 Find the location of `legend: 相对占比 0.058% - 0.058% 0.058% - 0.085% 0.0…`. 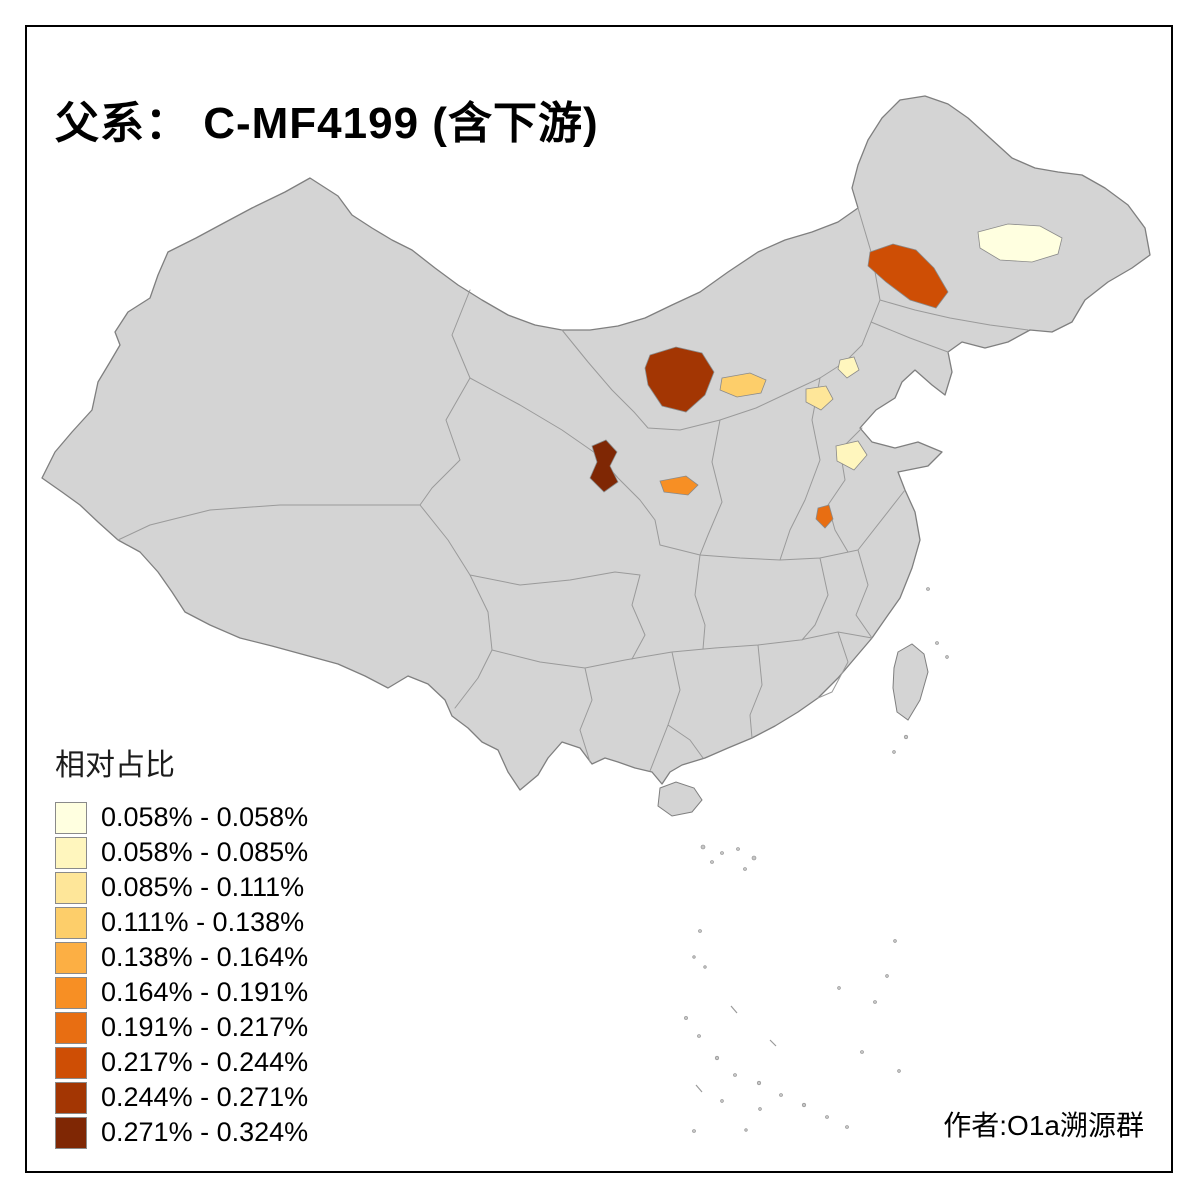

legend: 相对占比 0.058% - 0.058% 0.058% - 0.085% 0.0… is located at coordinates (181, 945).